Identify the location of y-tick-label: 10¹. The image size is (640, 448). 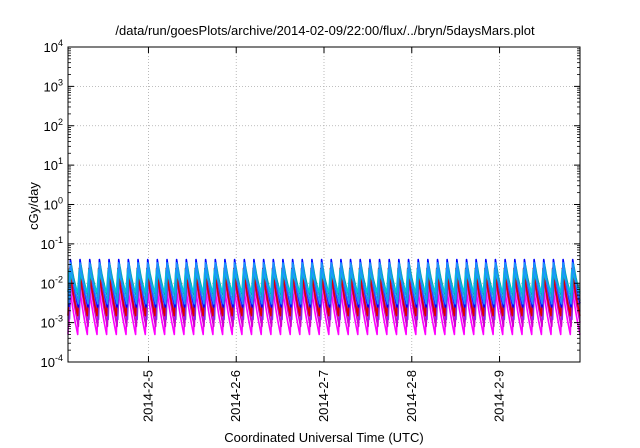
(53, 164).